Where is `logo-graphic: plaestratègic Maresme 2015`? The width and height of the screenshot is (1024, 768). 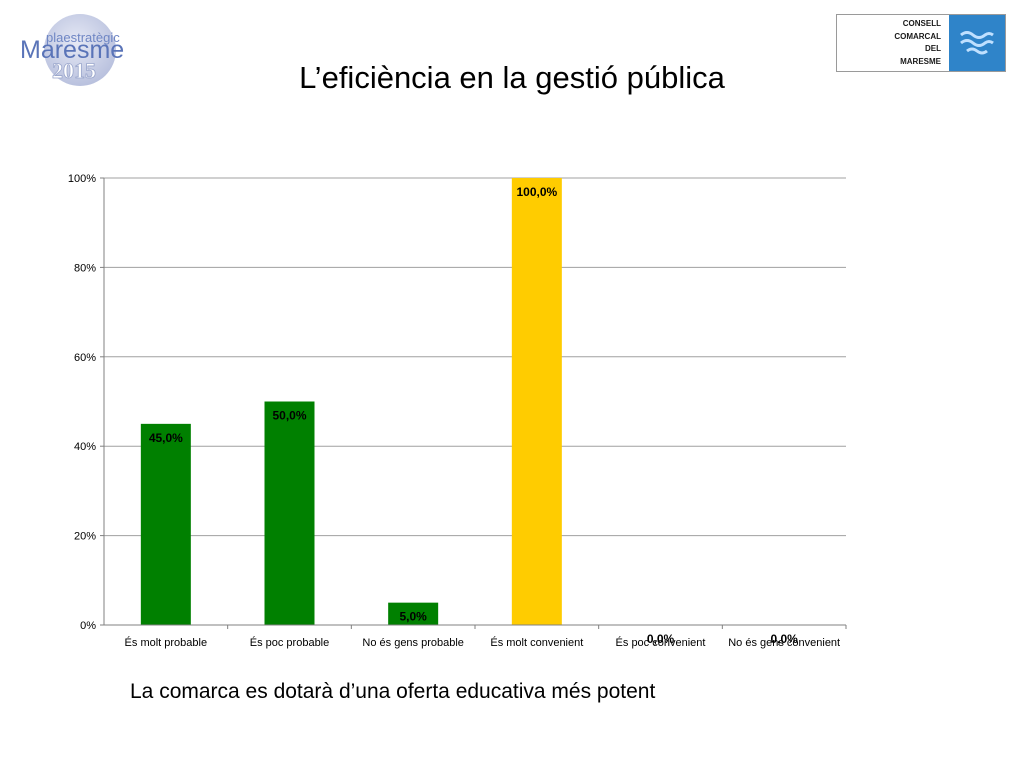
logo-graphic: plaestratègic Maresme 2015 is located at coordinates (72, 50).